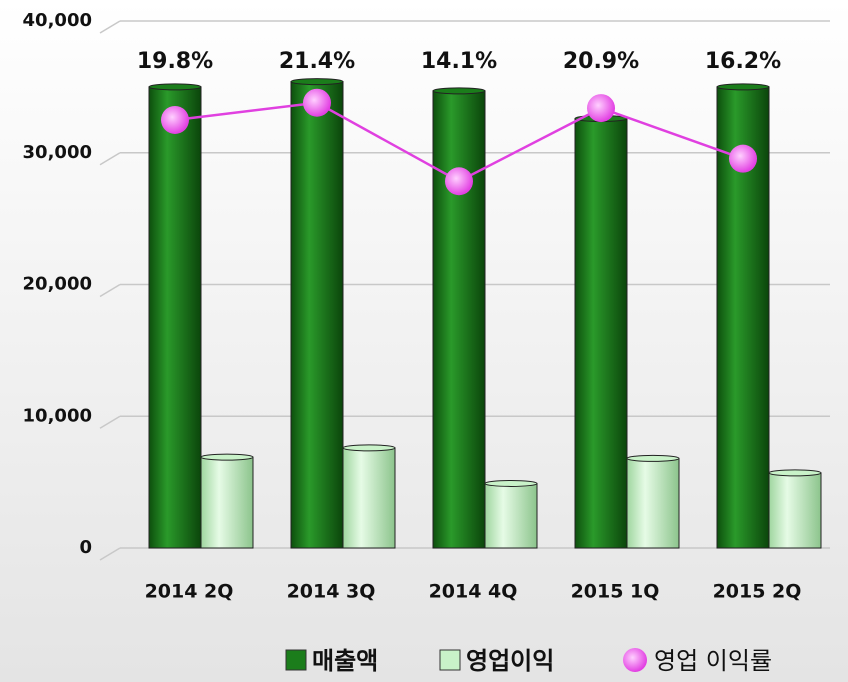 The image size is (848, 682). What do you see at coordinates (57, 152) in the screenshot?
I see `y-tick-label: 30,000` at bounding box center [57, 152].